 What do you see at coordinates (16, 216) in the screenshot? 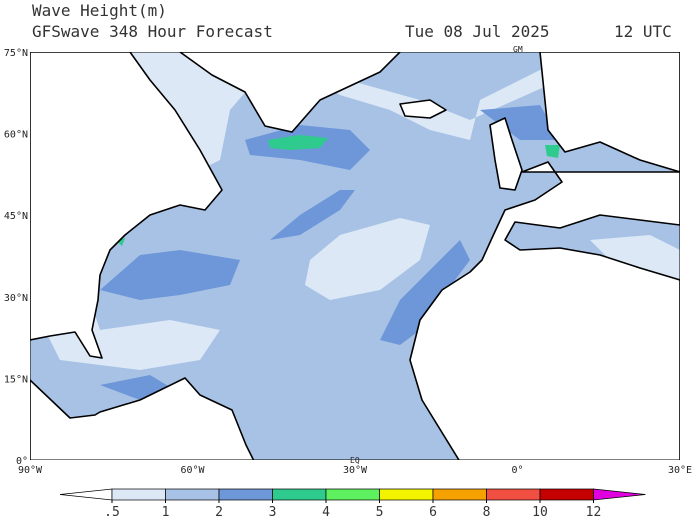
I see `lat-label: 45°N` at bounding box center [16, 216].